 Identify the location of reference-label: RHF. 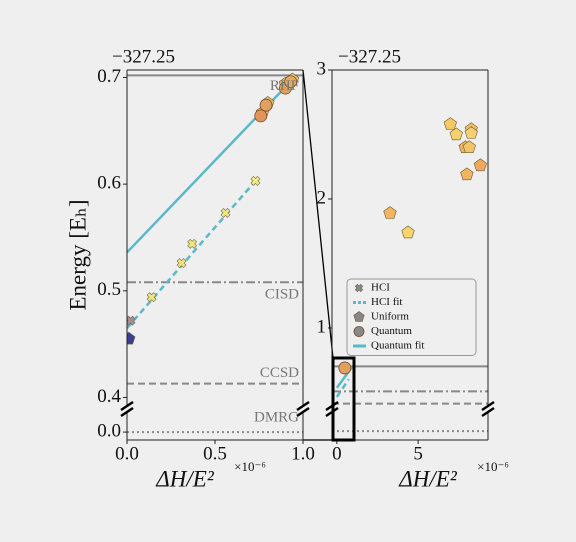
(284, 86).